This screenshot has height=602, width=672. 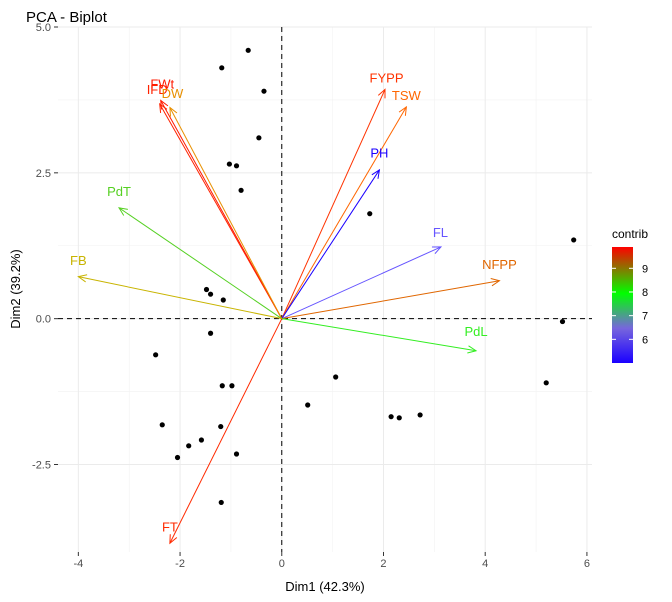 I want to click on variable-label-ifd: IFD, so click(x=157, y=89).